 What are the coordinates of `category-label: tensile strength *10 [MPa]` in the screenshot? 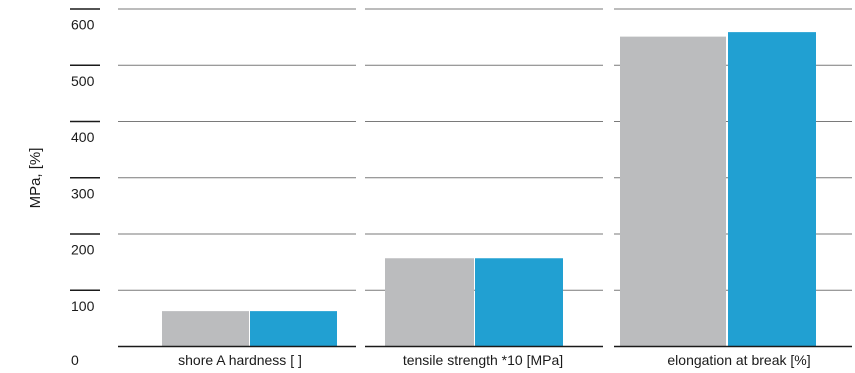 It's located at (483, 360).